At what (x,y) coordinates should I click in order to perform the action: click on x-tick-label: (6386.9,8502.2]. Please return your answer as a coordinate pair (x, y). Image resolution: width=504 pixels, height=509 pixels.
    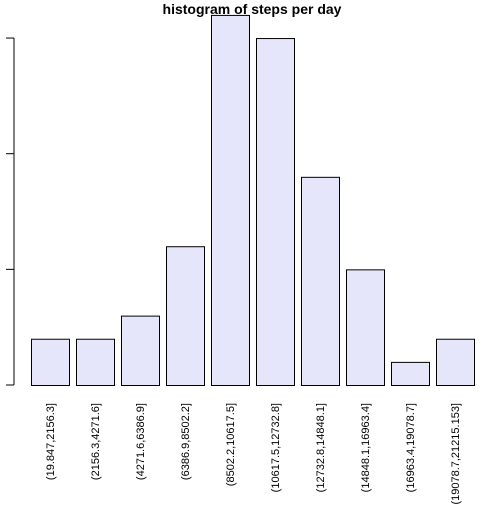
    Looking at the image, I should click on (186, 441).